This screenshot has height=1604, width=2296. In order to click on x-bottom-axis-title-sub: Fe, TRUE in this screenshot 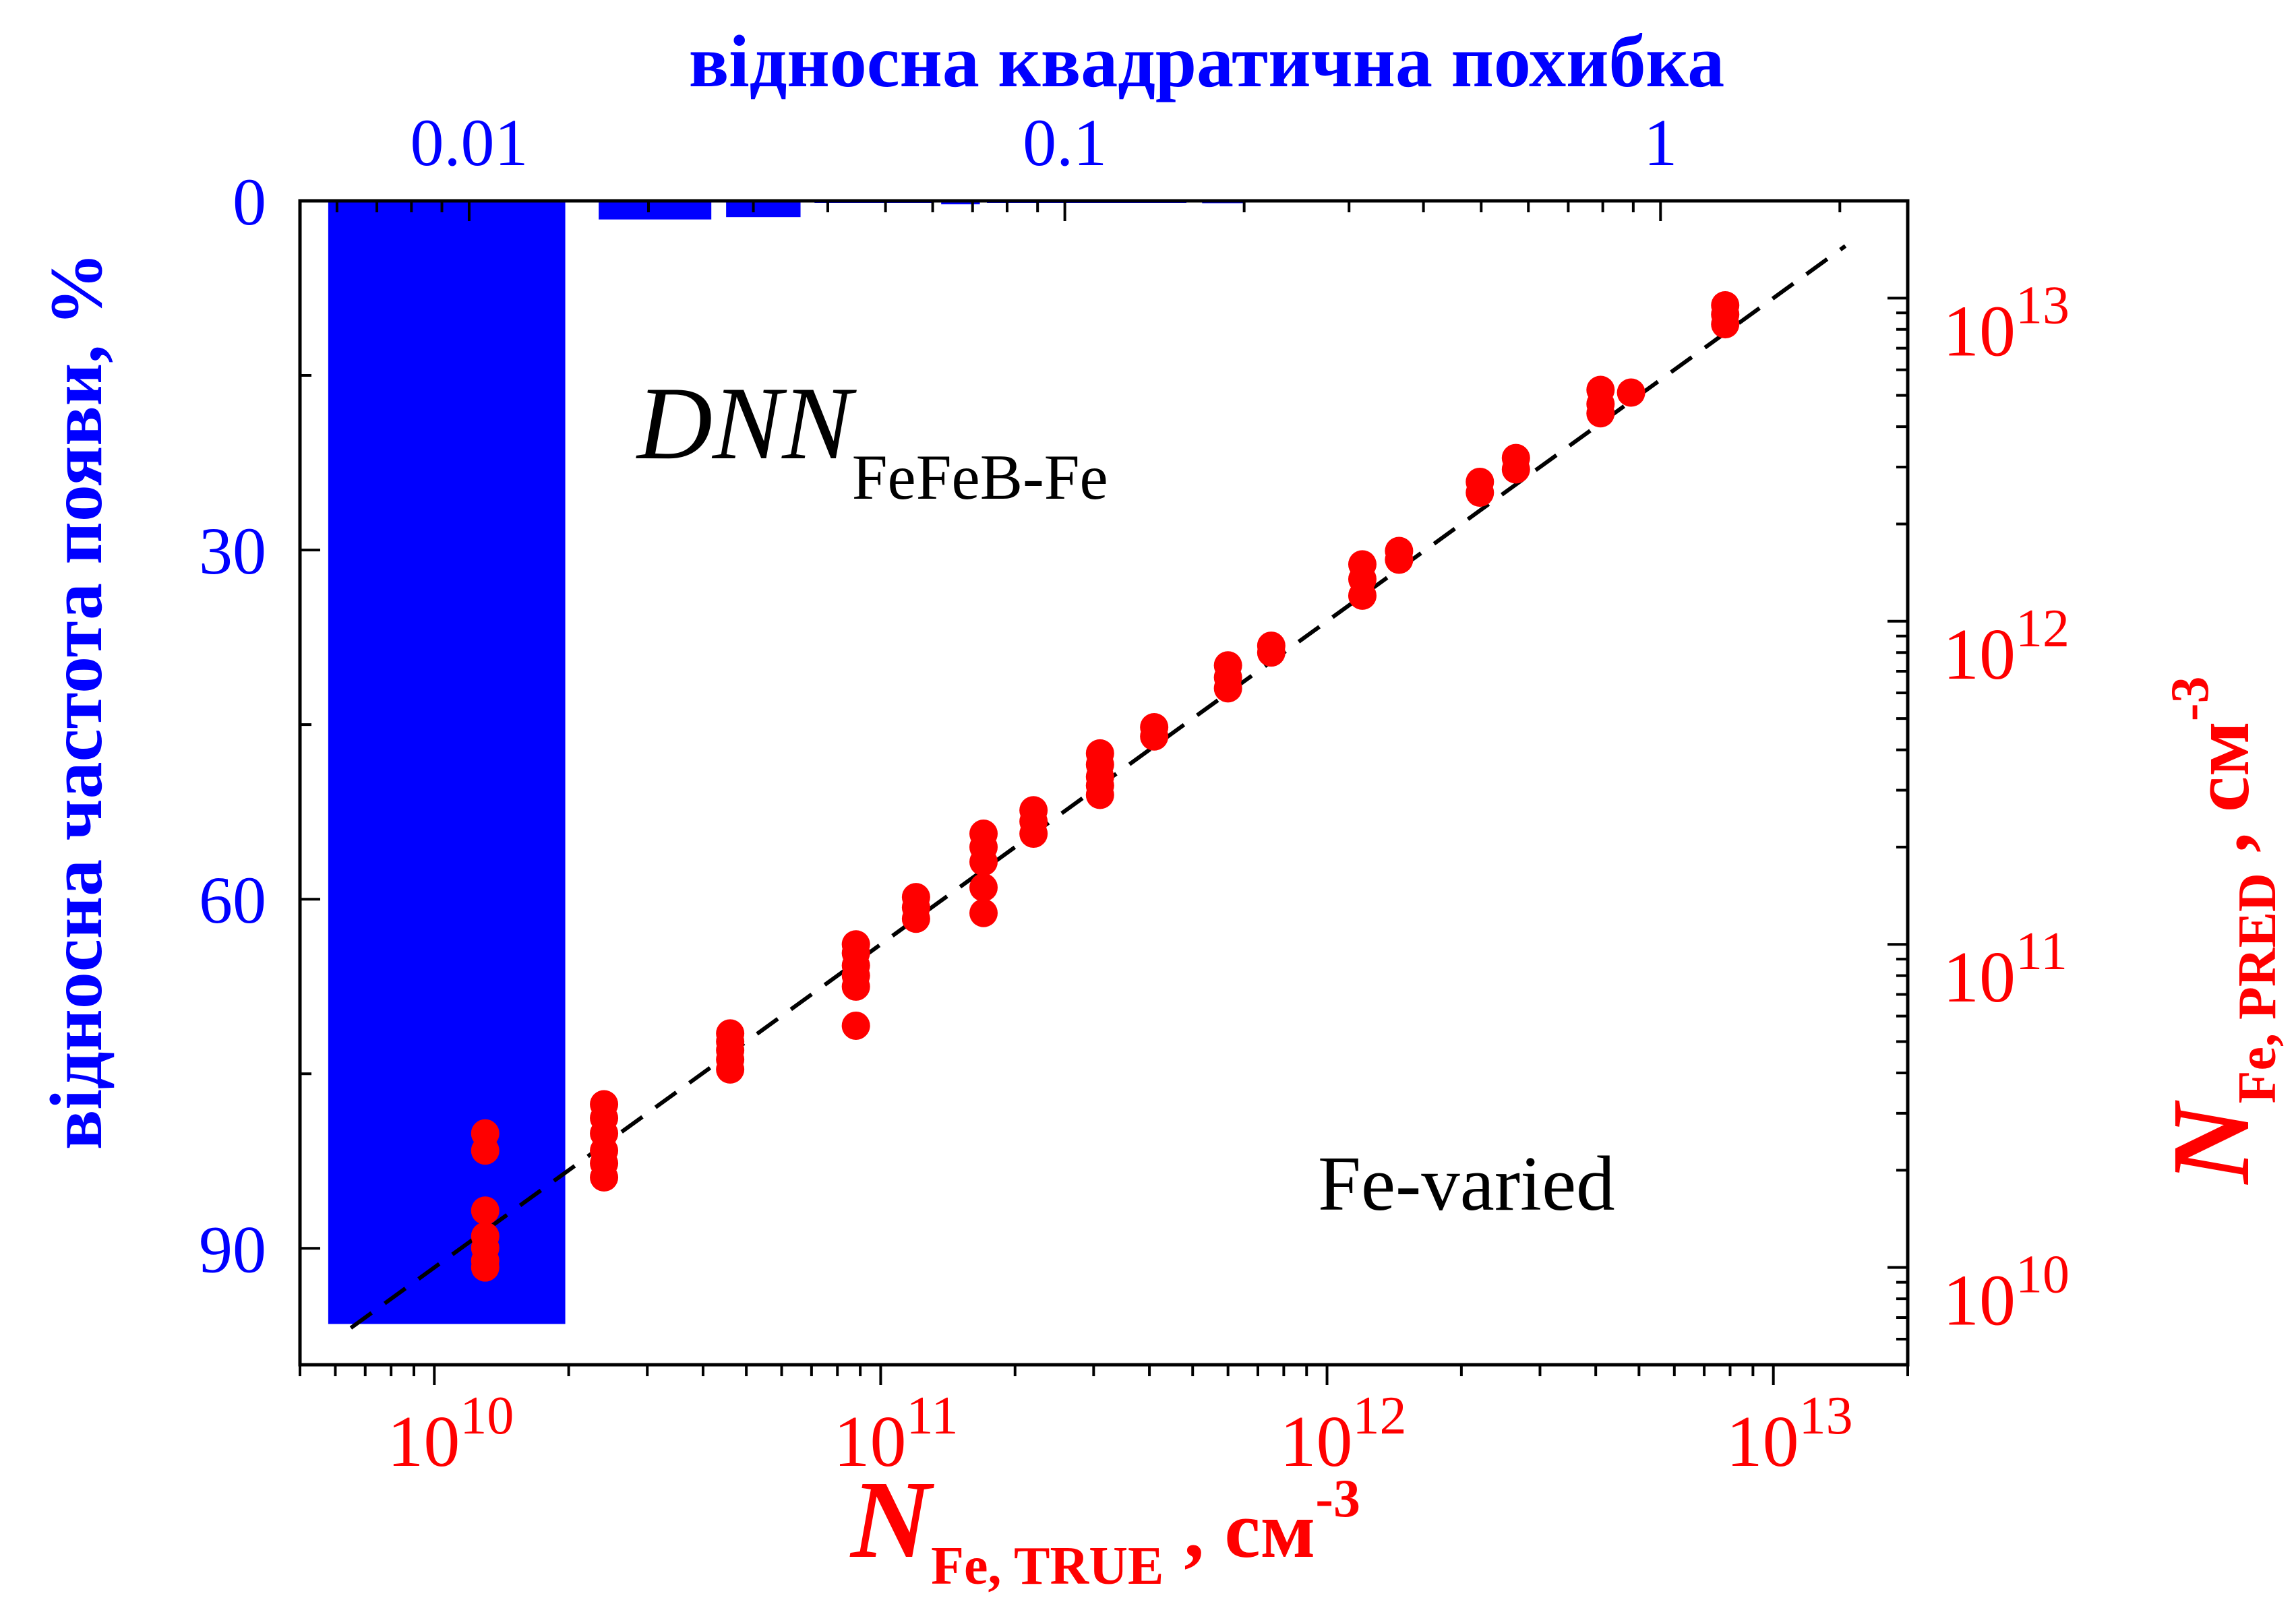, I will do `click(1047, 1567)`.